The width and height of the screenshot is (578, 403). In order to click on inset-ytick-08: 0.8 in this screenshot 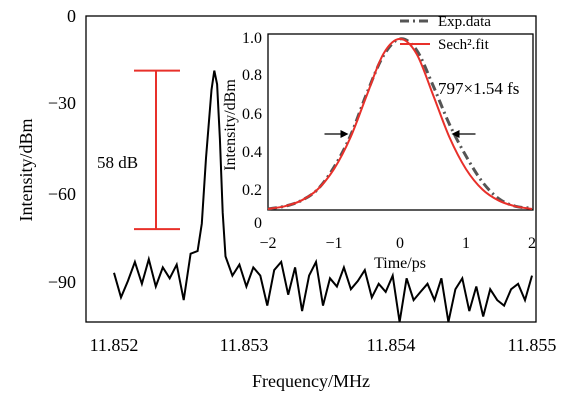, I will do `click(252, 75)`.